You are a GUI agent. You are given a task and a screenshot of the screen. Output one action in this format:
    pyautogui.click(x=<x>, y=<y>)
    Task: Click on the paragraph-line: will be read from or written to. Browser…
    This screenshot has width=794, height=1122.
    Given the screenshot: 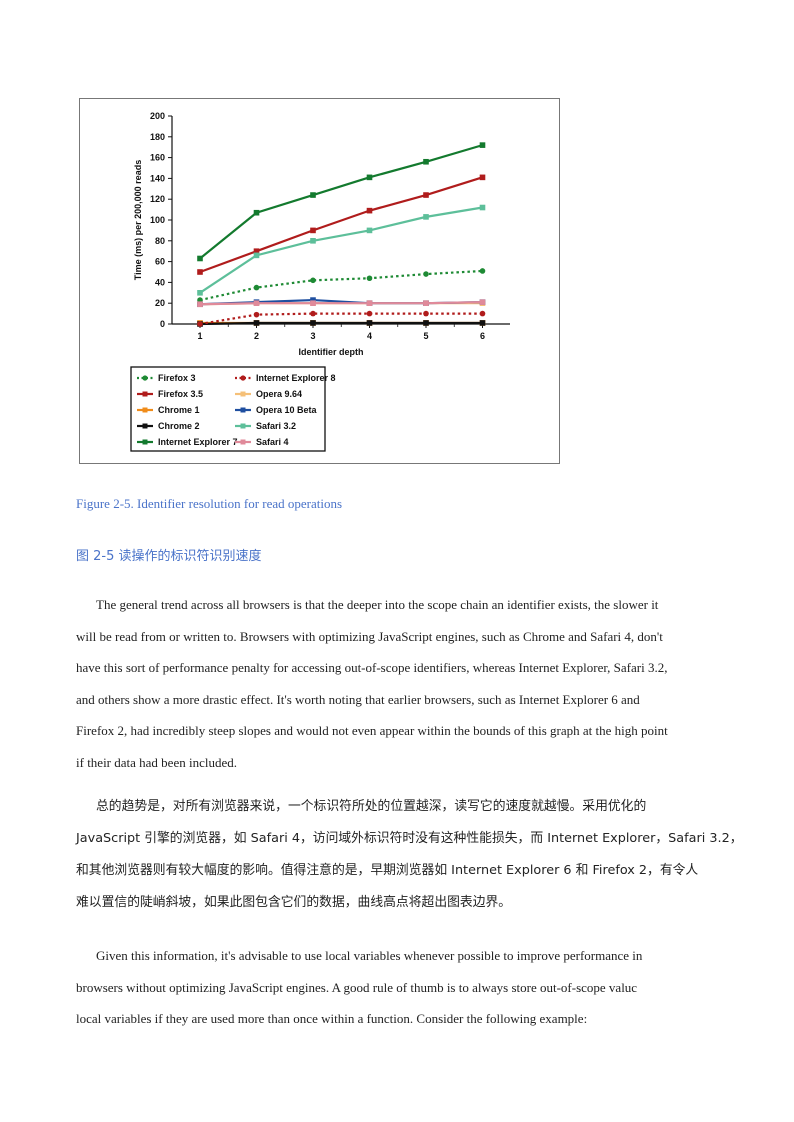 What is the action you would take?
    pyautogui.click(x=369, y=636)
    